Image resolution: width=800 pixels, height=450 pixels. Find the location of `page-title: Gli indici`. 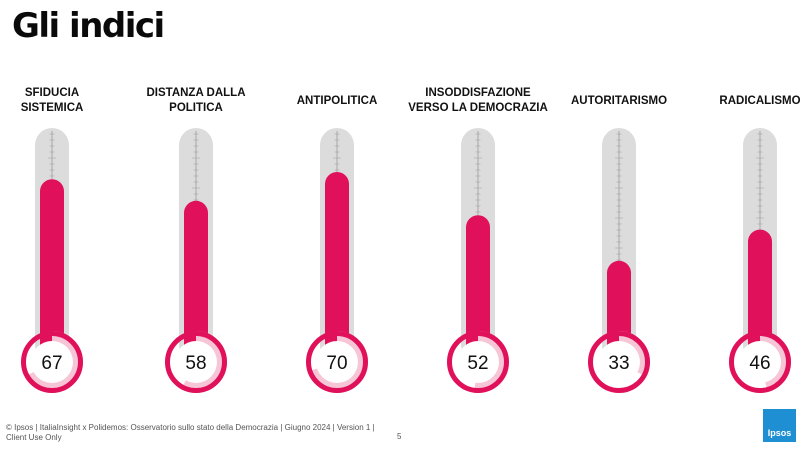

page-title: Gli indici is located at coordinates (88, 26).